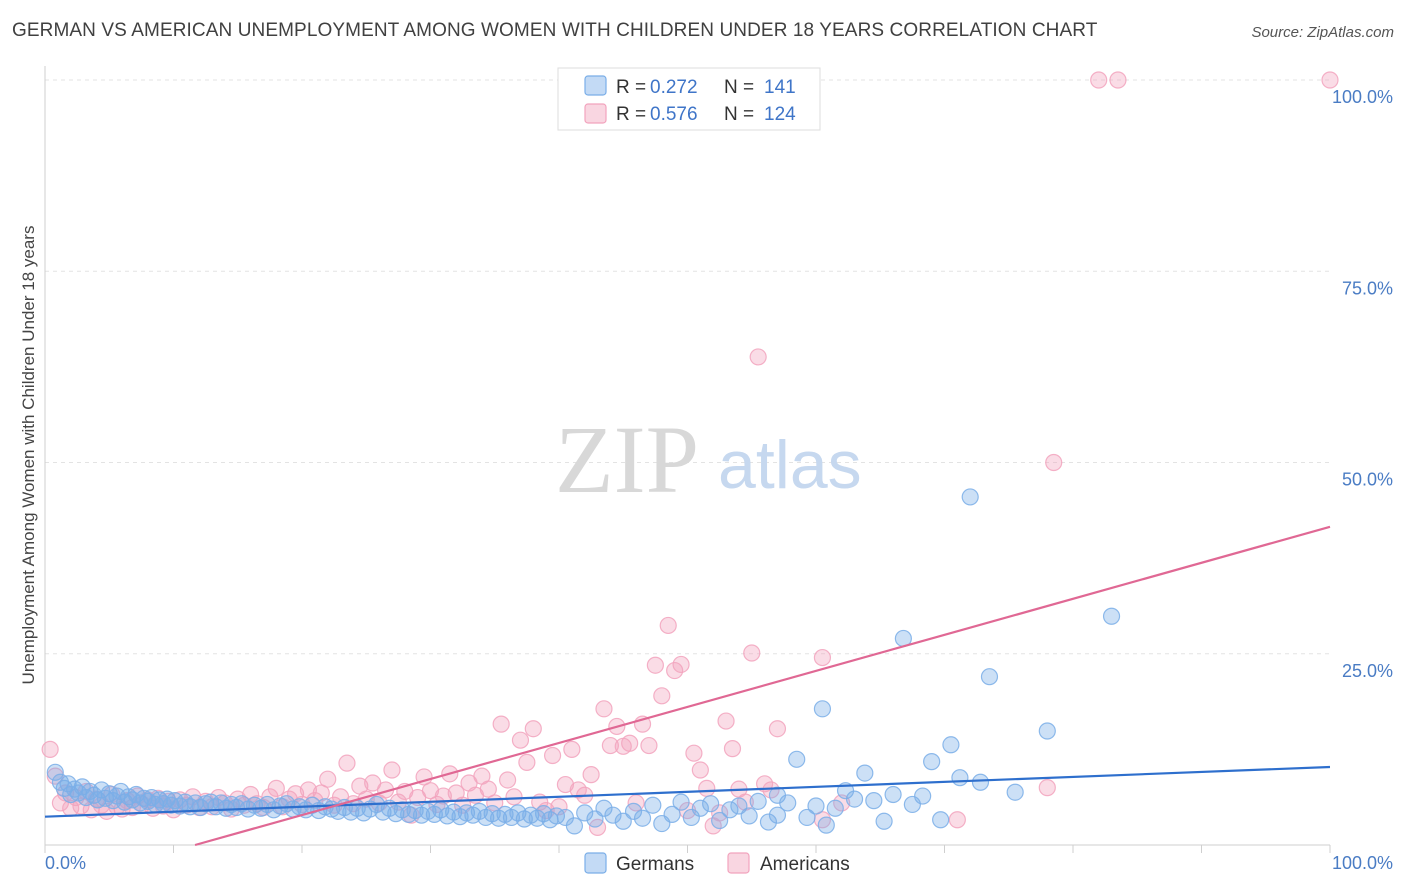 The height and width of the screenshot is (892, 1406). Describe the element at coordinates (1362, 384) in the screenshot. I see `y-tick-labels: 100.0% 75.0% 50.0% 25.0%` at that location.